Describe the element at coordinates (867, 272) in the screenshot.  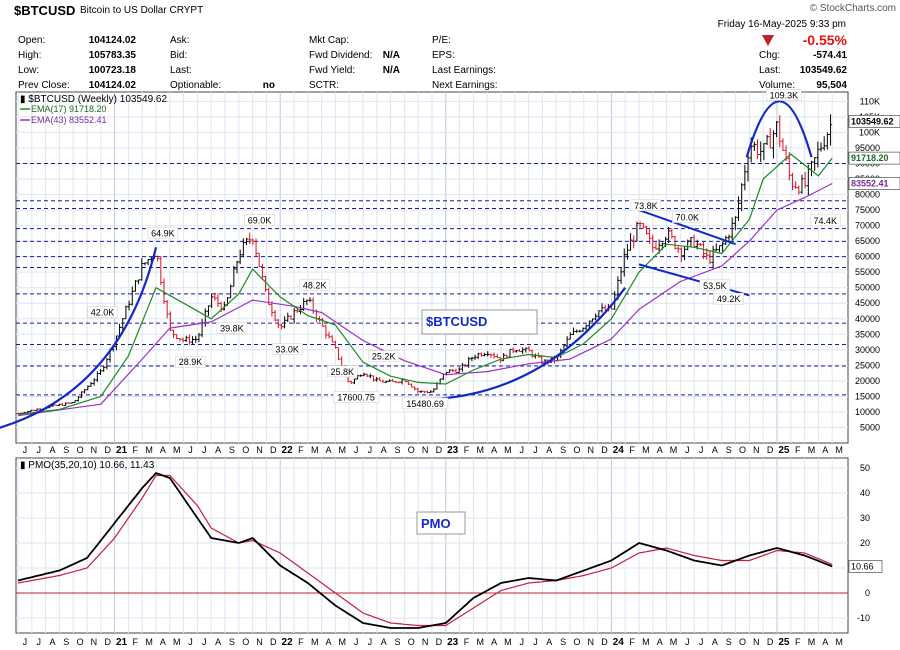
I see `y-tick-label: 55000` at that location.